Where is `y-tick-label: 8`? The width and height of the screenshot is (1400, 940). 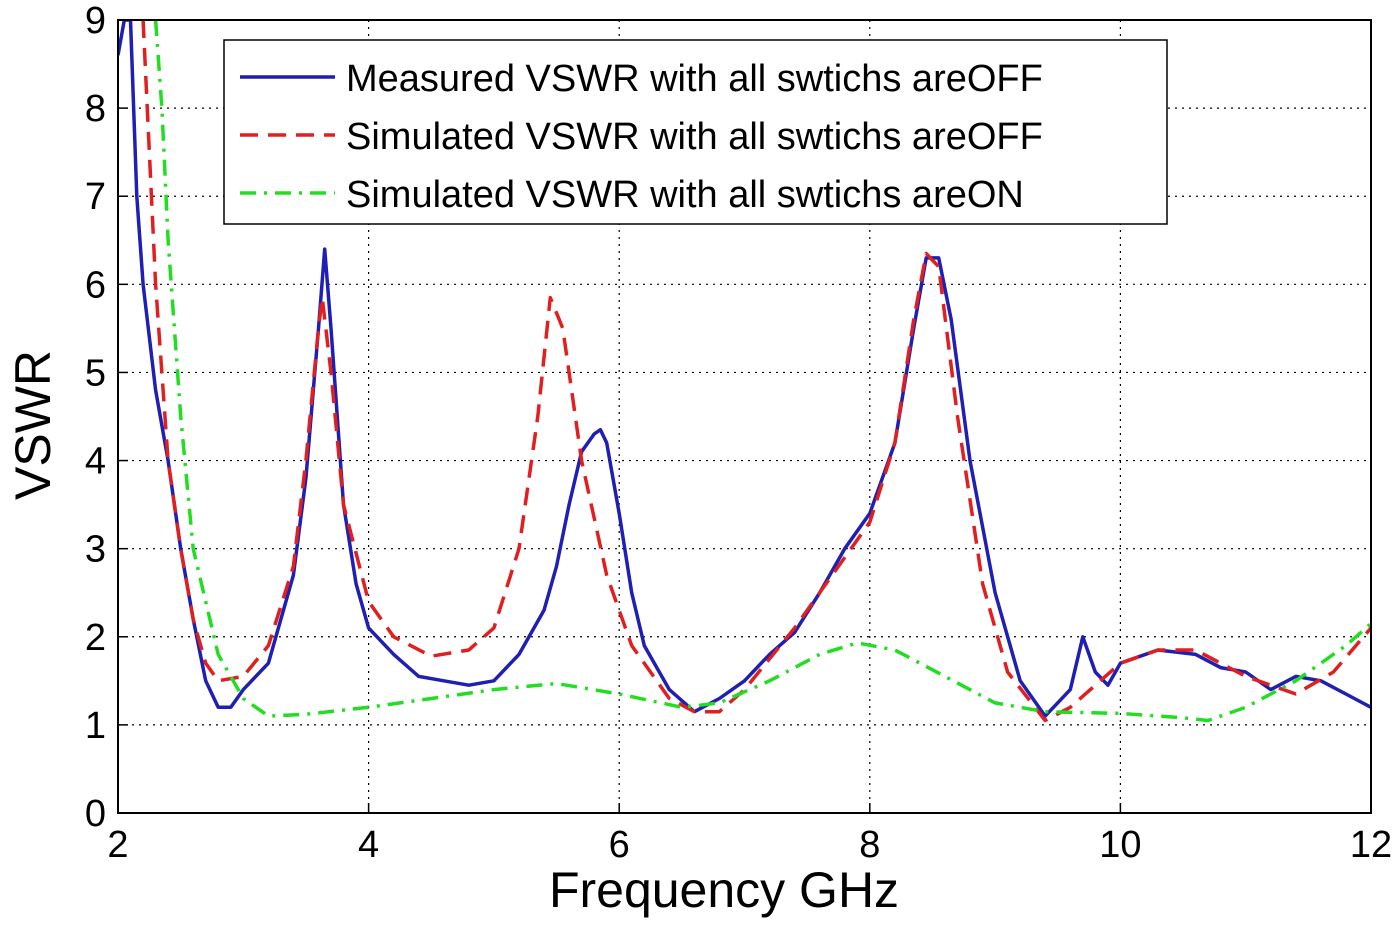
y-tick-label: 8 is located at coordinates (95, 109).